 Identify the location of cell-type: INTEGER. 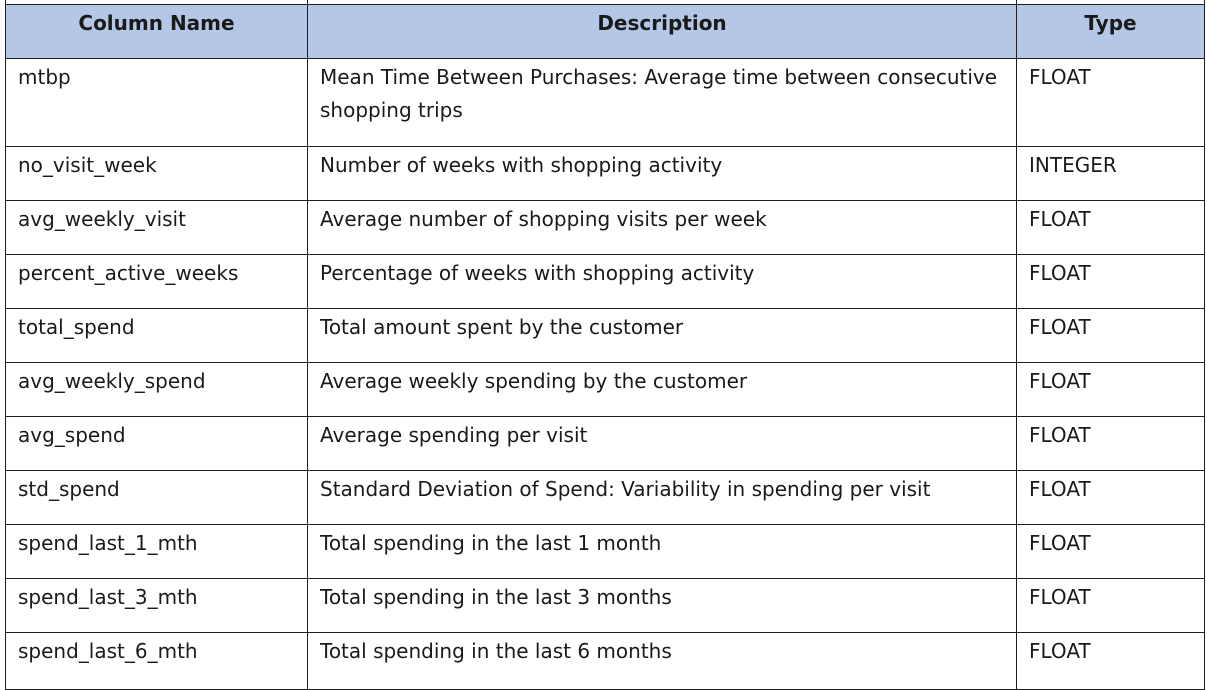
(1110, 173).